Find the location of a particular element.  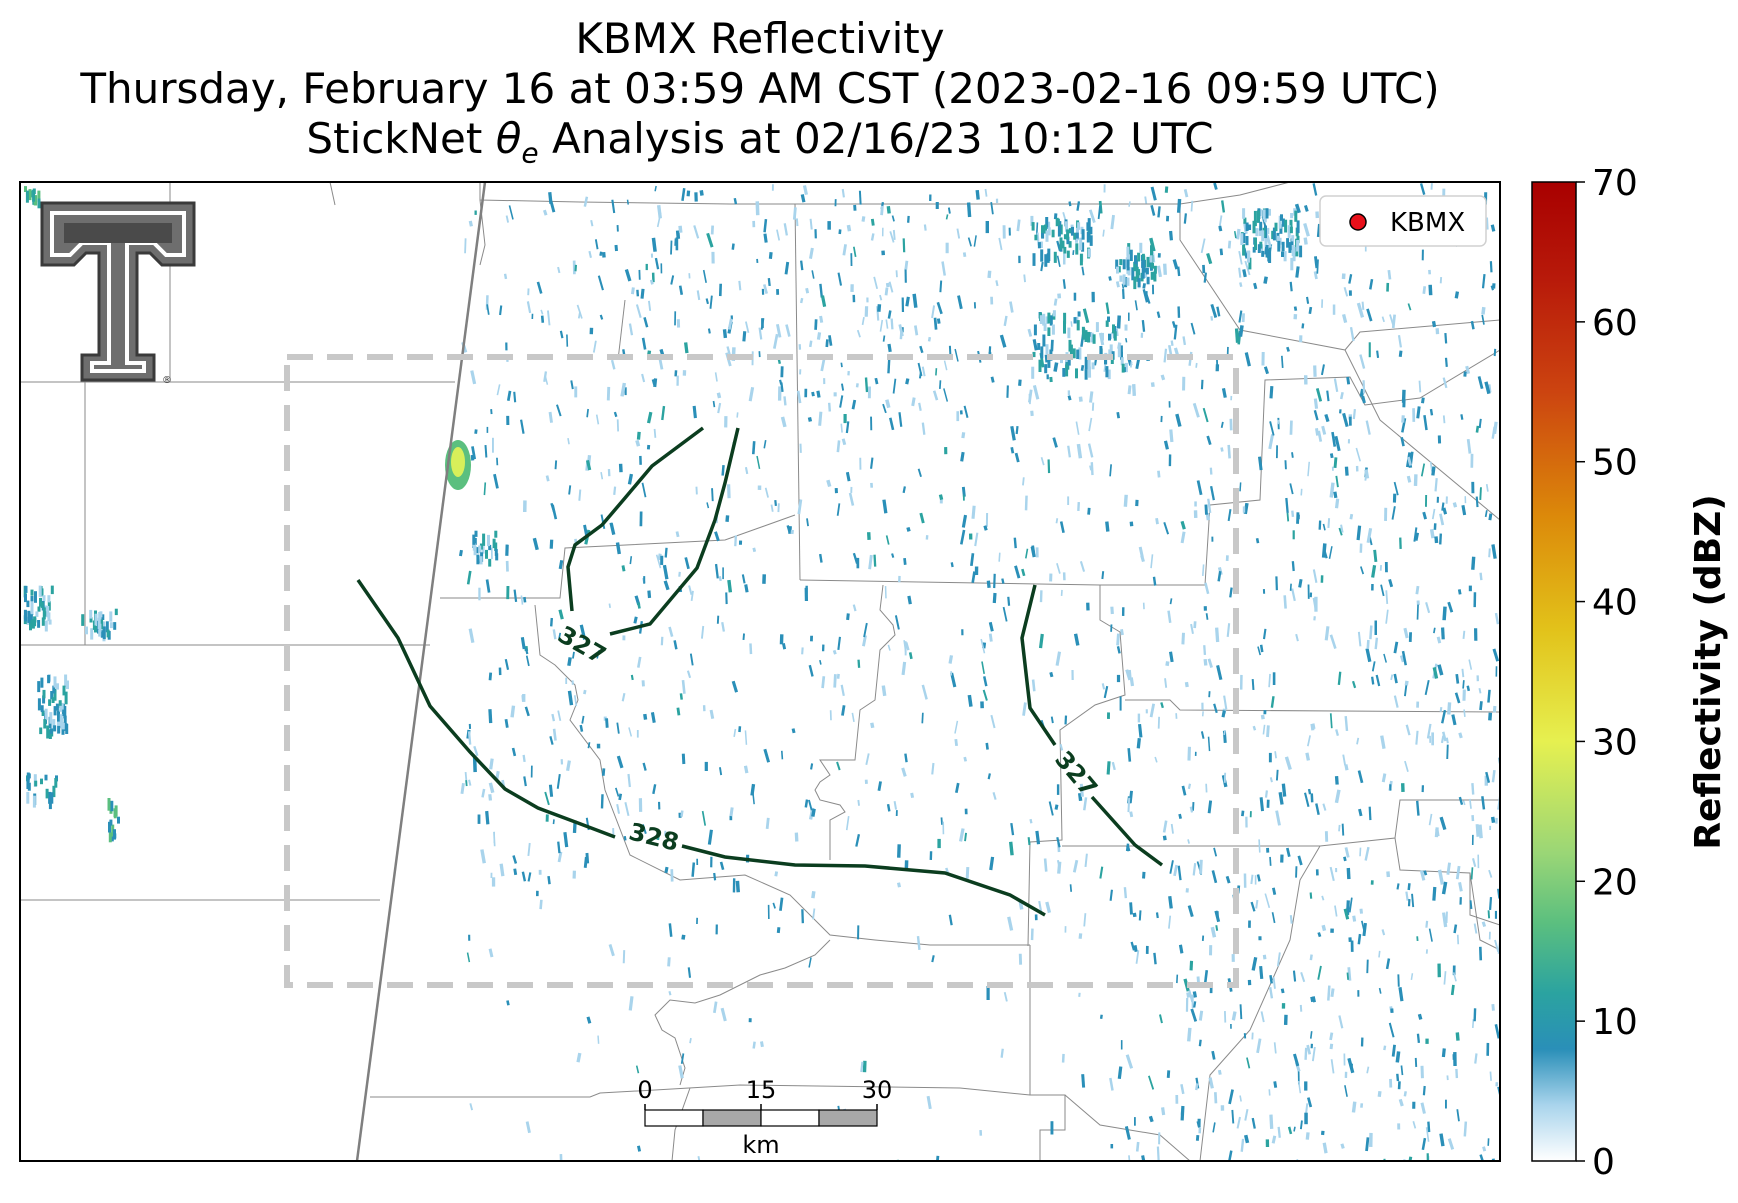

registered-mark: ® is located at coordinates (167, 380).